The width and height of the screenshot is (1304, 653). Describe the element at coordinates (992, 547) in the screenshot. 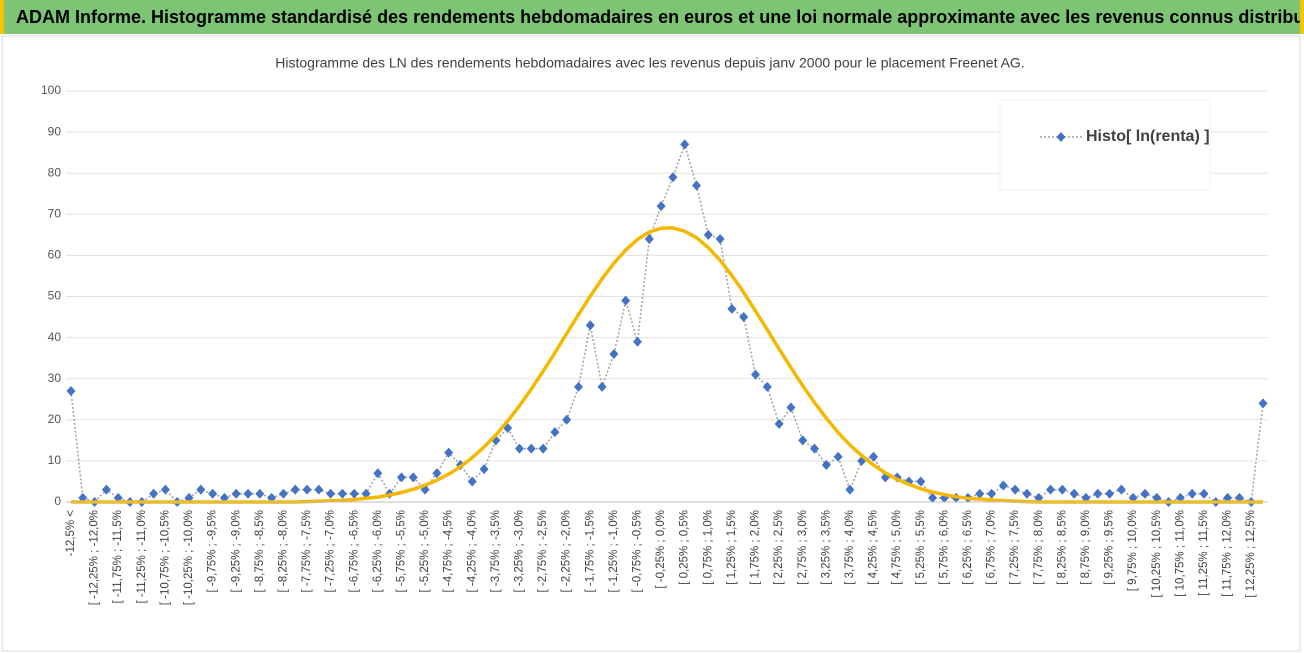

I see `x-tick-label: [ 6,75% ; 7,0%` at that location.